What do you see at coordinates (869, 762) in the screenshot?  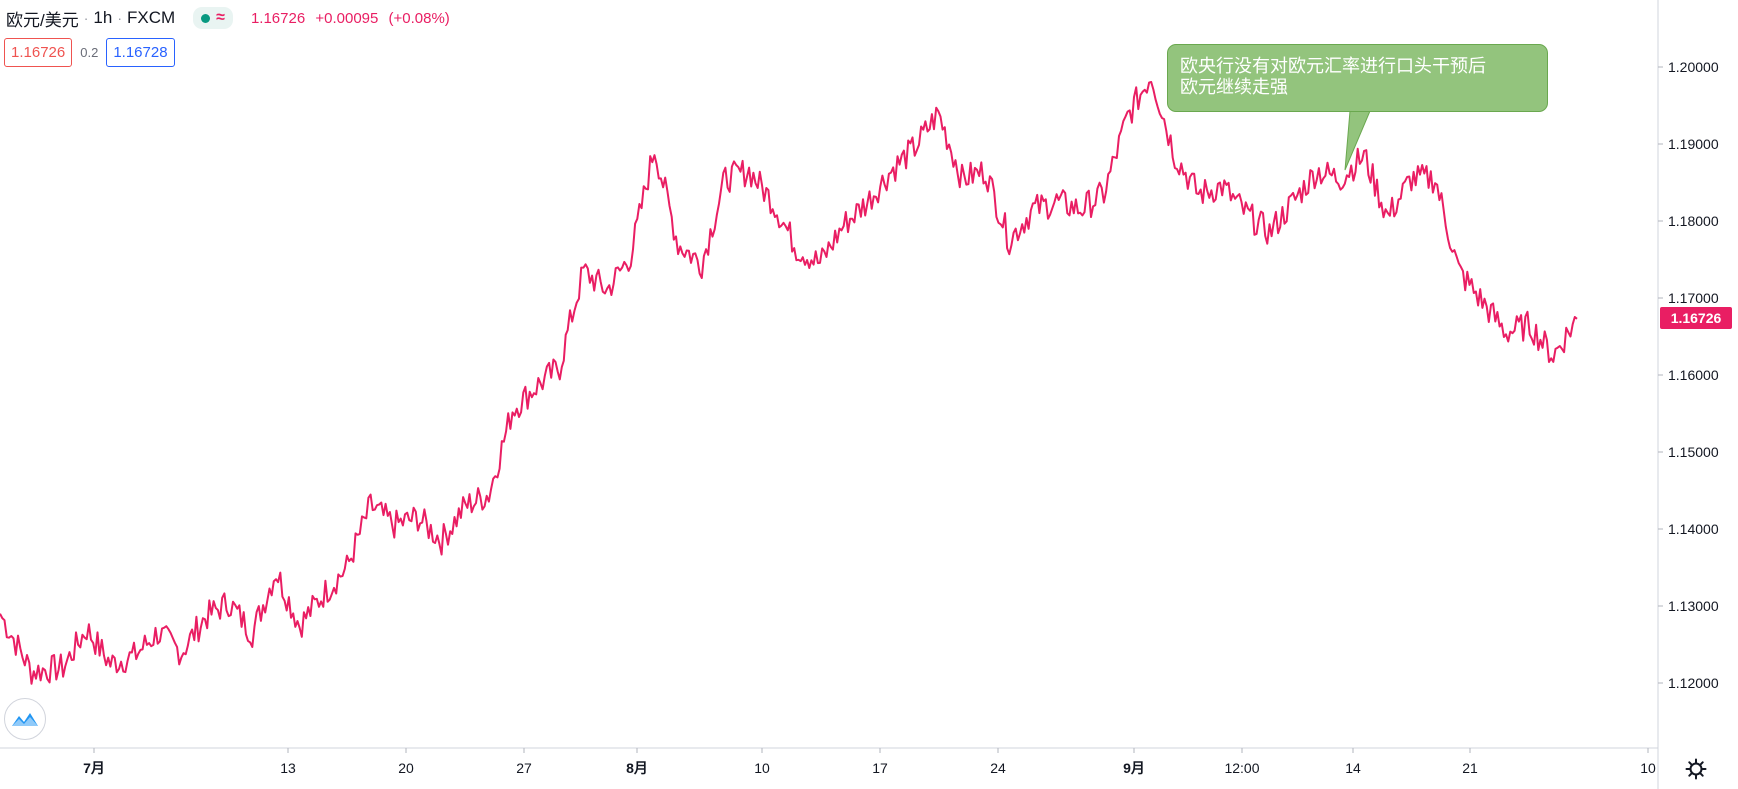 I see `time-axis: 7月 13 20 27 8月 10 17 24 9月 12:00 14 21 10` at bounding box center [869, 762].